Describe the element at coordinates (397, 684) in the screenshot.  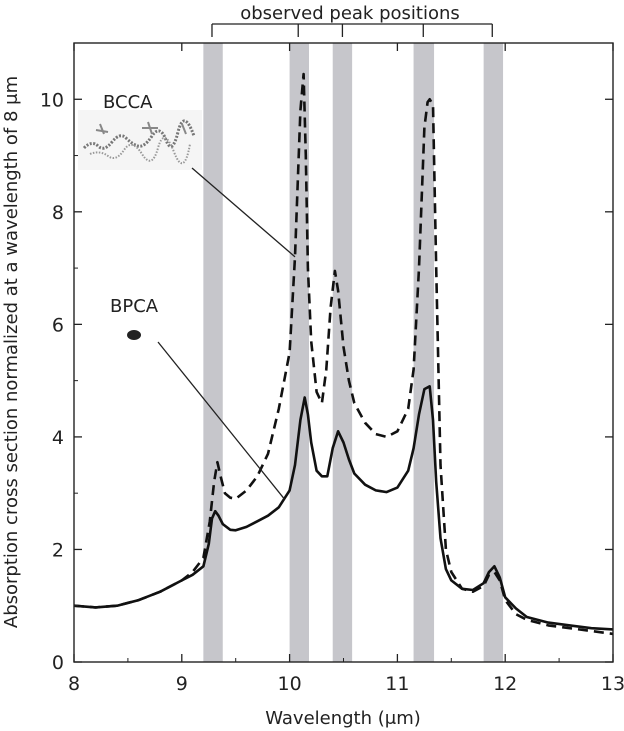
I see `x-tick-label: 11` at that location.